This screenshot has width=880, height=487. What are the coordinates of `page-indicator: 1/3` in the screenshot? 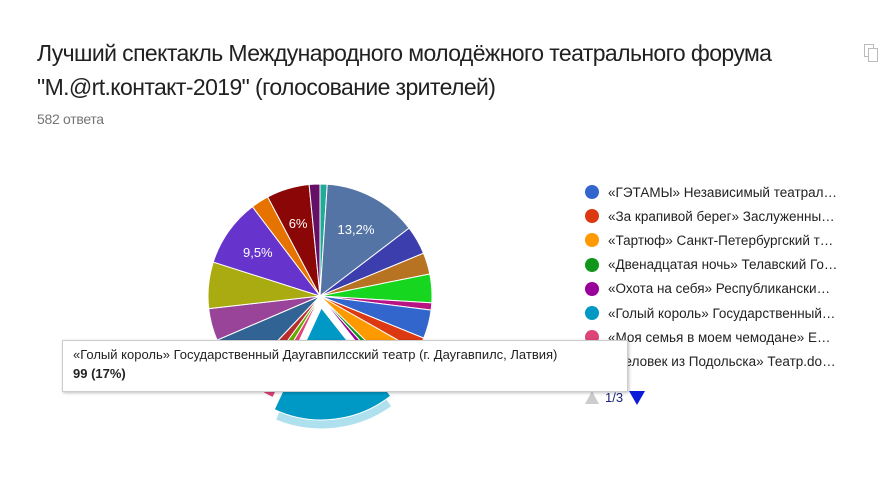 It's located at (614, 397).